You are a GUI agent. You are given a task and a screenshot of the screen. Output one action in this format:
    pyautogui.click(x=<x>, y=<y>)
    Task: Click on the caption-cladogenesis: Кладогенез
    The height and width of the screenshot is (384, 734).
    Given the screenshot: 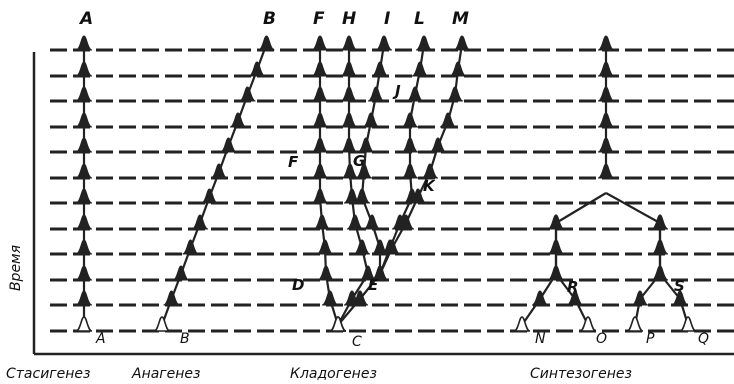 What is the action you would take?
    pyautogui.click(x=333, y=374)
    